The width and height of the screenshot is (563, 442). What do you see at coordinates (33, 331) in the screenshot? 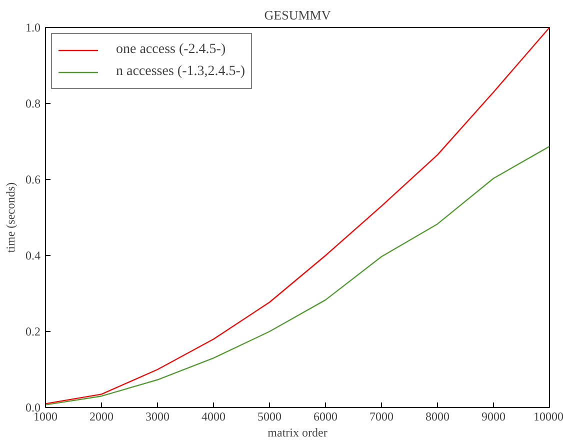
I see `y-tick-label: 0.2` at bounding box center [33, 331].